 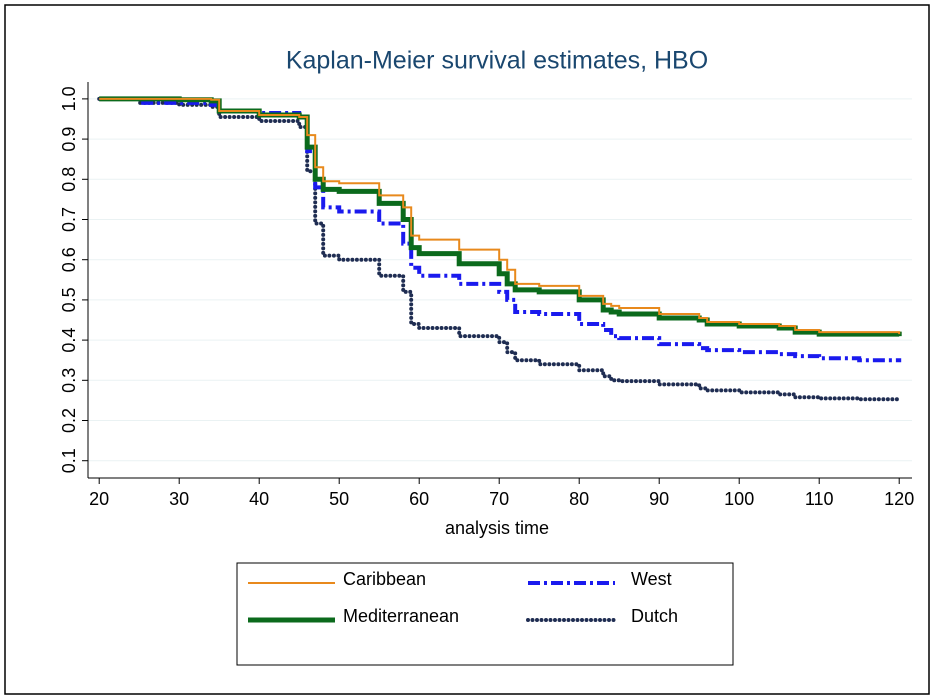 What do you see at coordinates (69, 219) in the screenshot?
I see `y-tick-label: 0.7` at bounding box center [69, 219].